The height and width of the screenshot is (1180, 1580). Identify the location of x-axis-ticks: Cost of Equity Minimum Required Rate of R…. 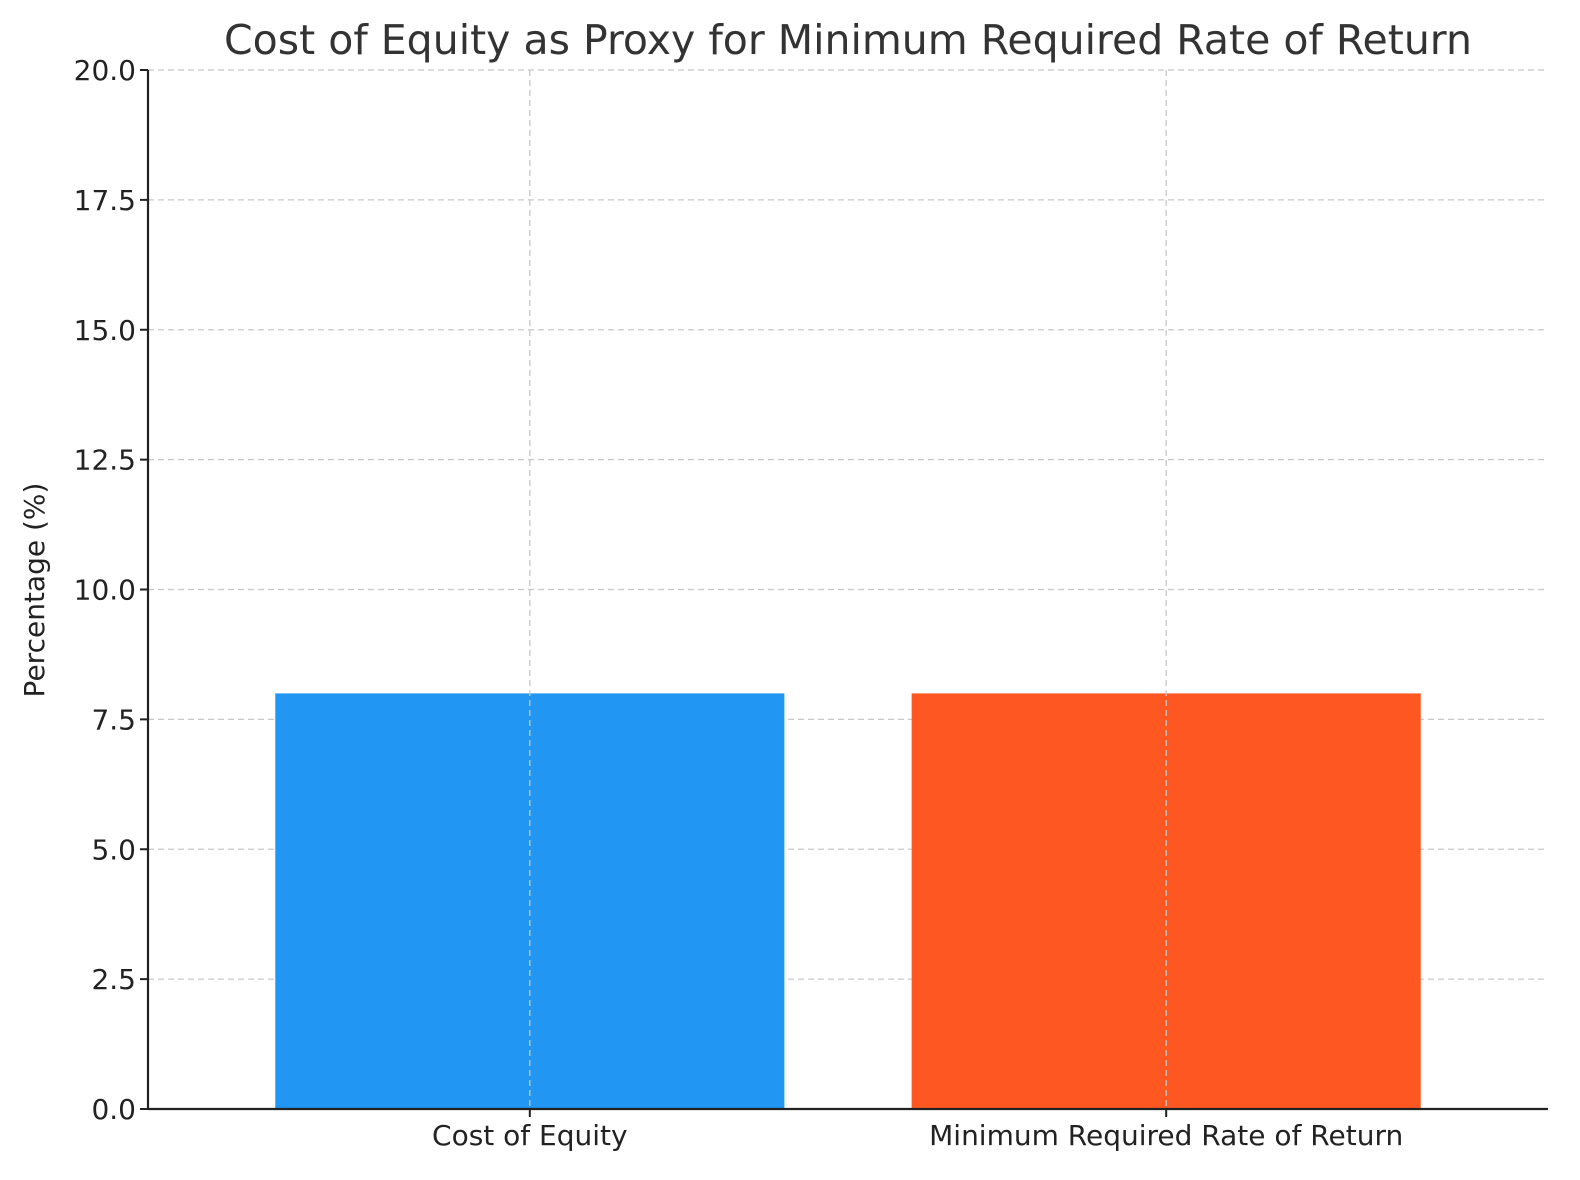
(917, 1130).